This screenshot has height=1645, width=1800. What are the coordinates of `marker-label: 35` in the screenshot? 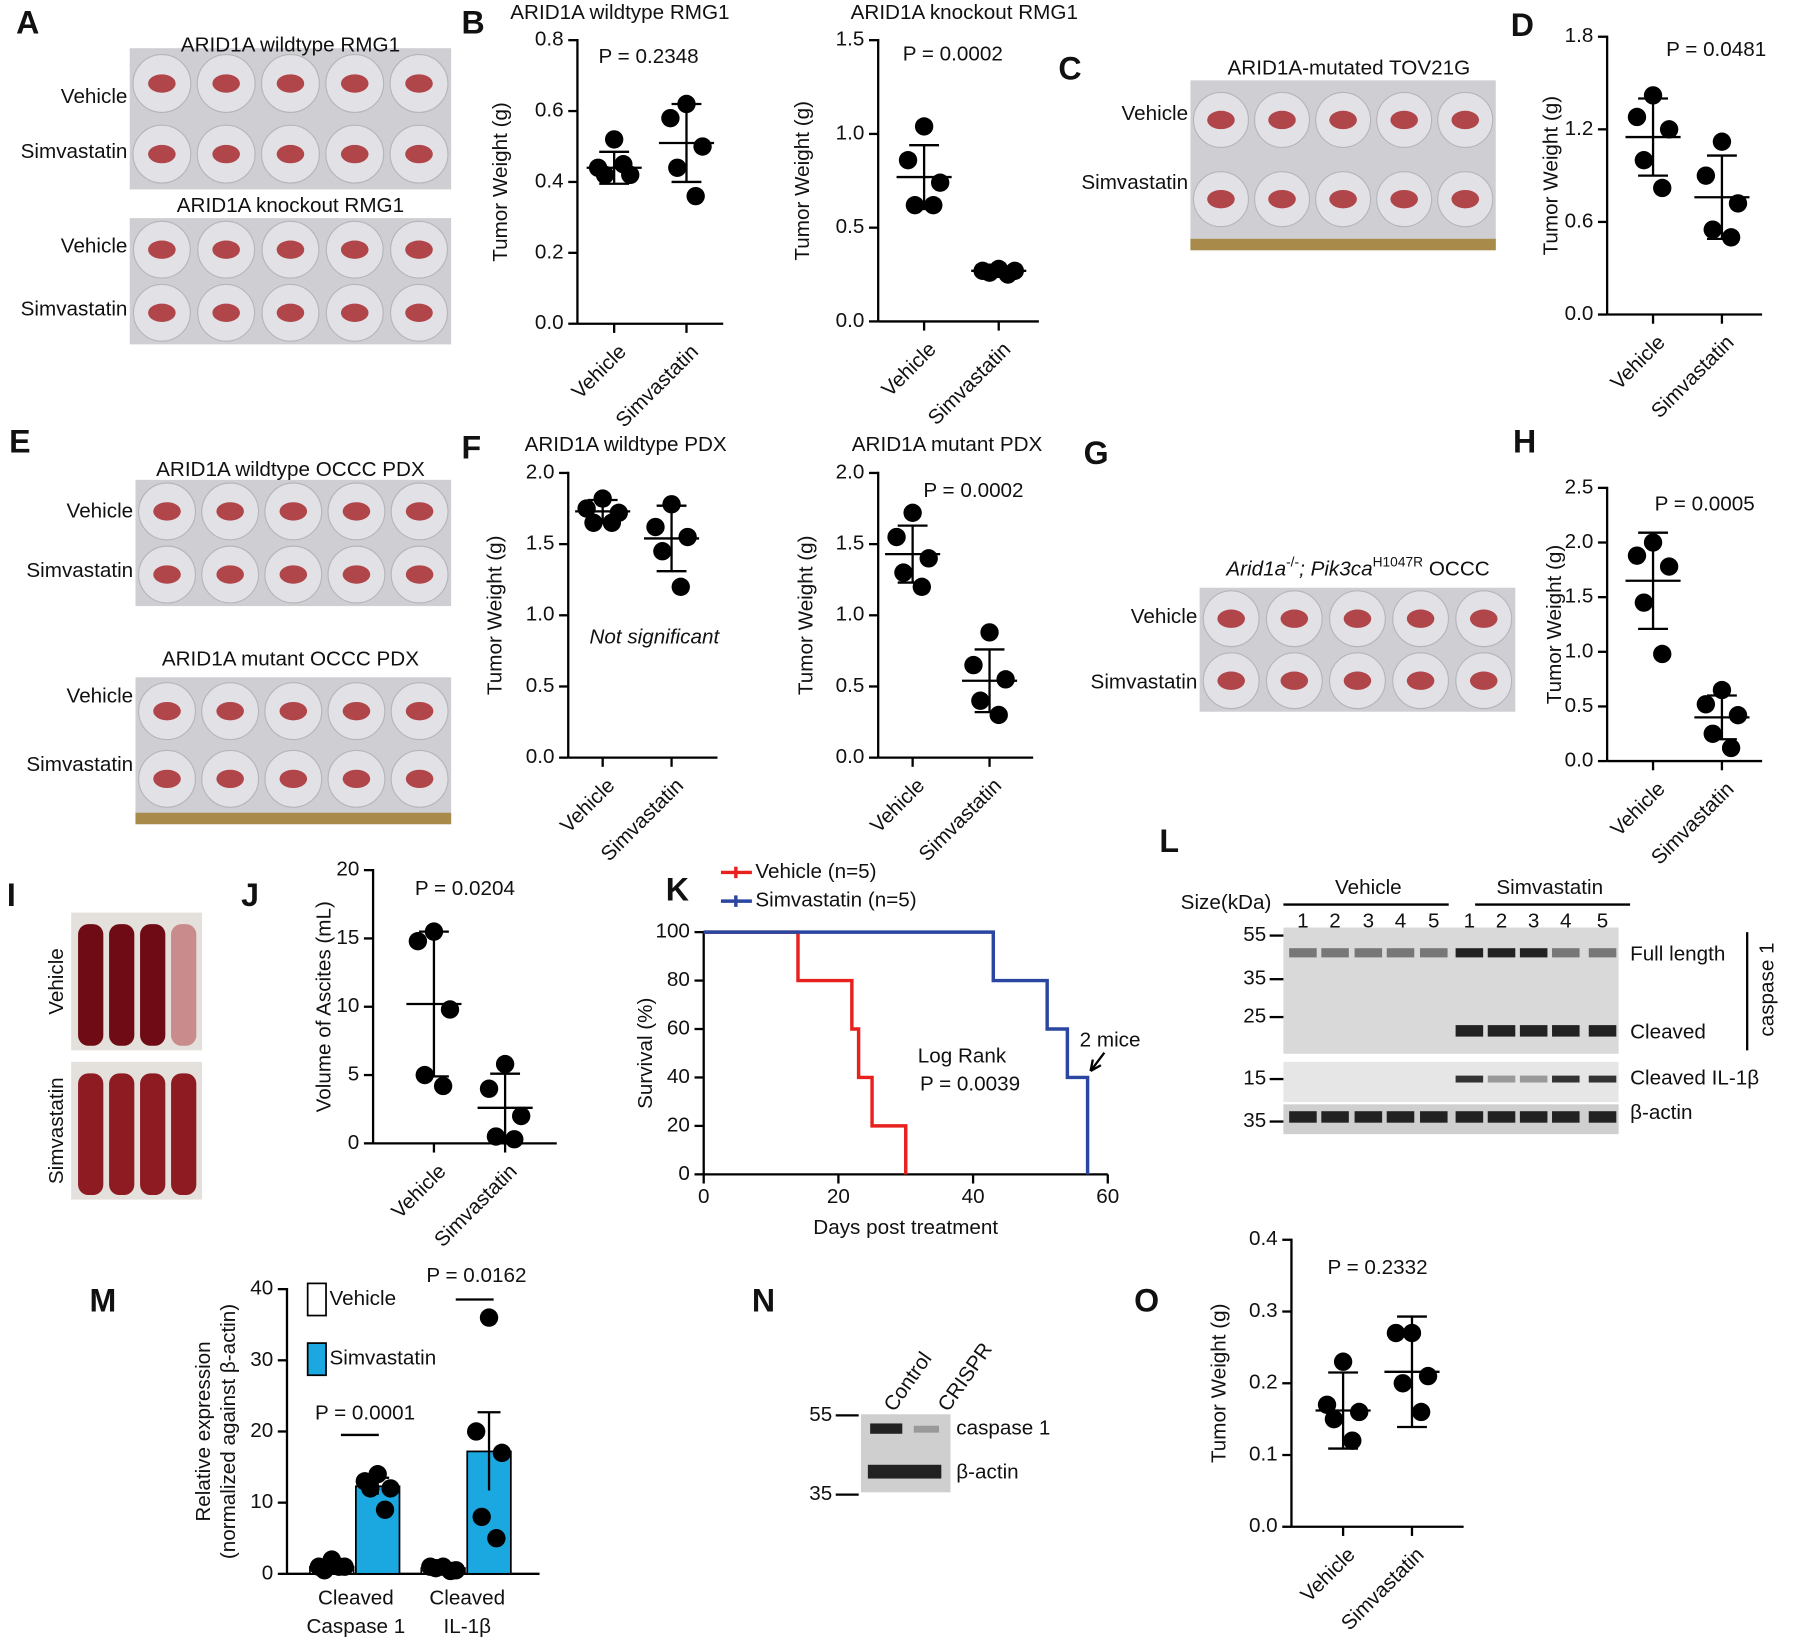 It's located at (1254, 1120).